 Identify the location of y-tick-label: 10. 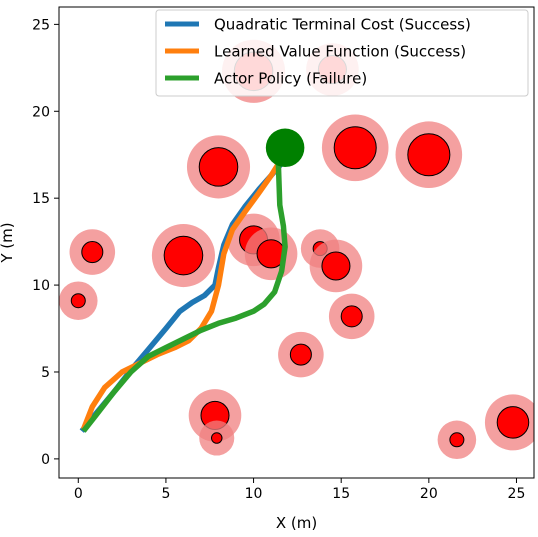
(41, 286).